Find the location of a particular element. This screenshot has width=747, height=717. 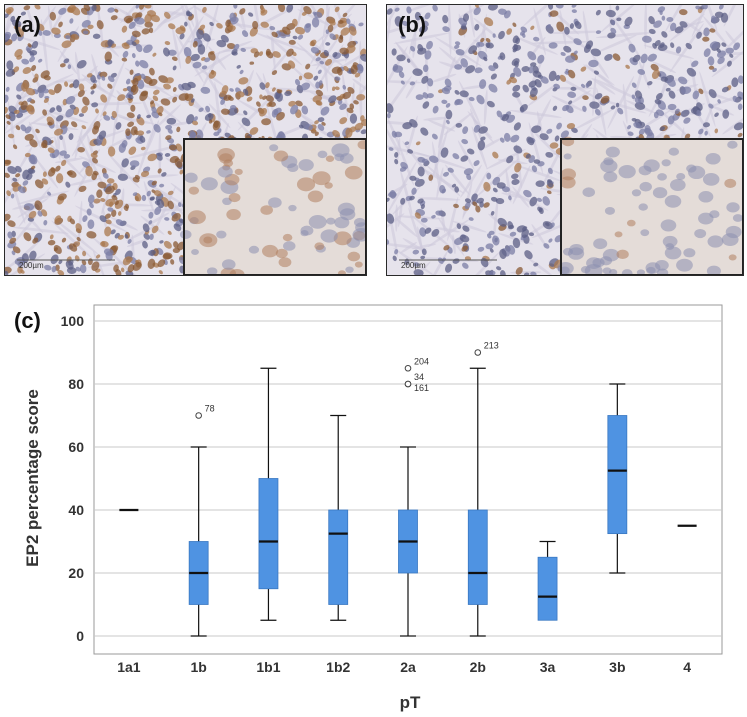

y-tick-label: 80 is located at coordinates (76, 384).